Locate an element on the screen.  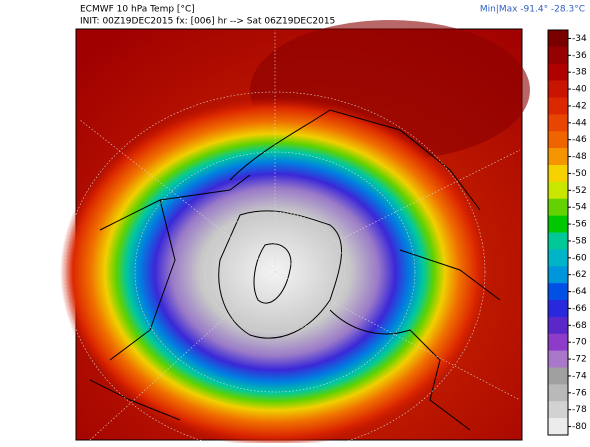
colorbar-label: -44 is located at coordinates (579, 123).